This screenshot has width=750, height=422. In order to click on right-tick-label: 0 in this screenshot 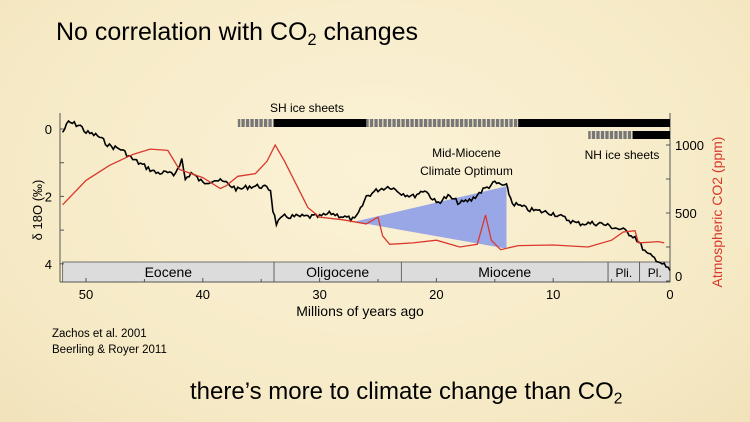, I will do `click(678, 276)`.